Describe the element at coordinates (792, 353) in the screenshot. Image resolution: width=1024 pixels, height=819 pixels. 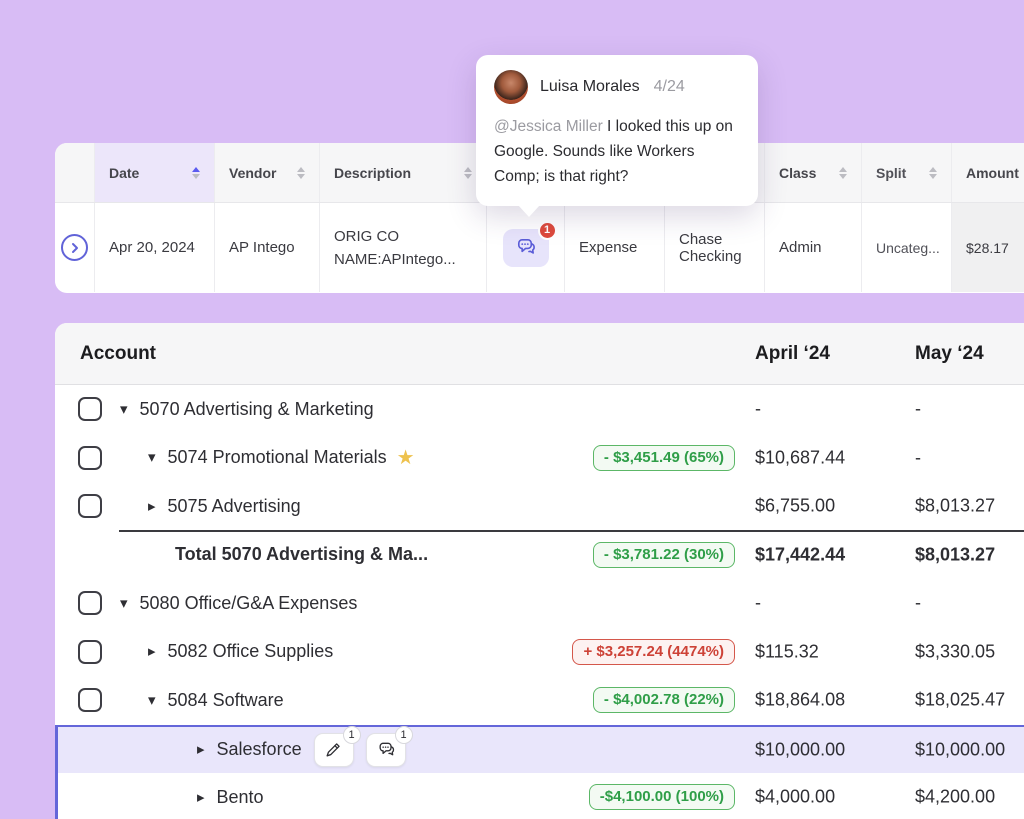
I see `april-column-header: April ‘24` at that location.